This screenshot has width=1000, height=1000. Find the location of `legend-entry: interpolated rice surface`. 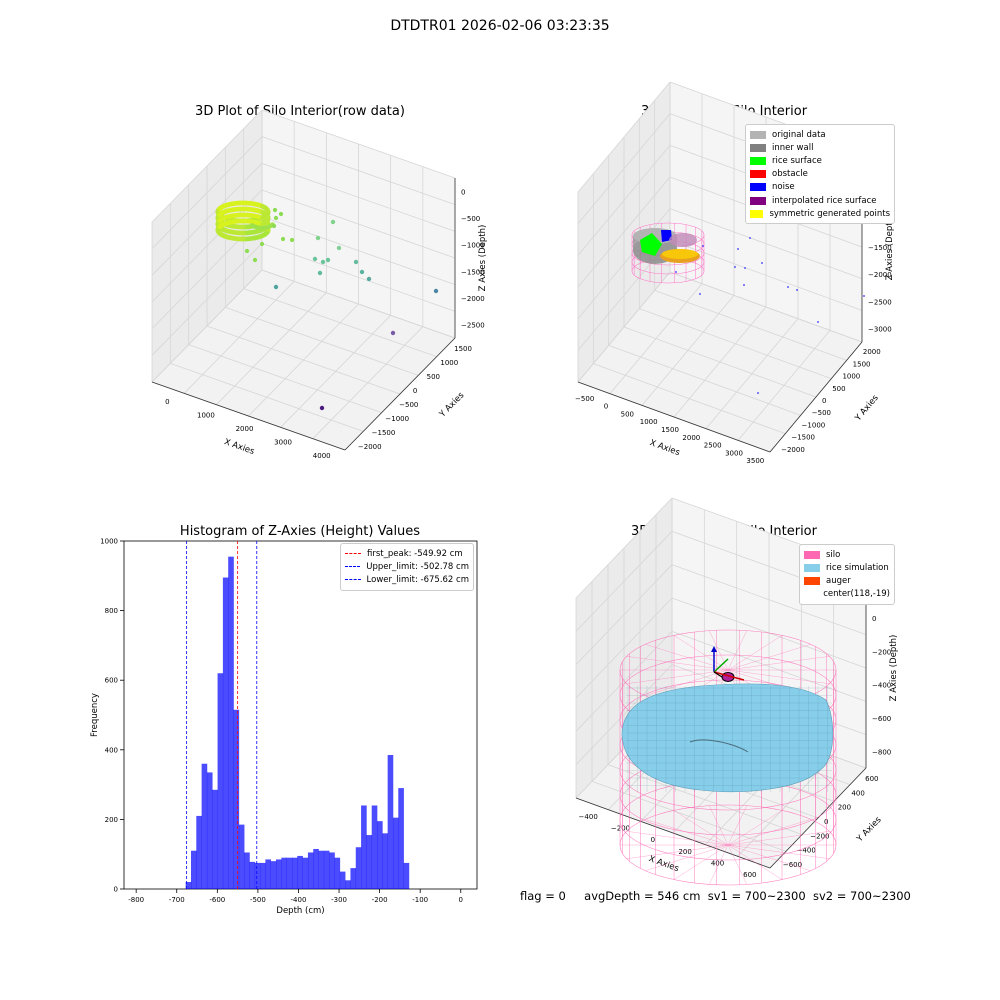

legend-entry: interpolated rice surface is located at coordinates (820, 200).